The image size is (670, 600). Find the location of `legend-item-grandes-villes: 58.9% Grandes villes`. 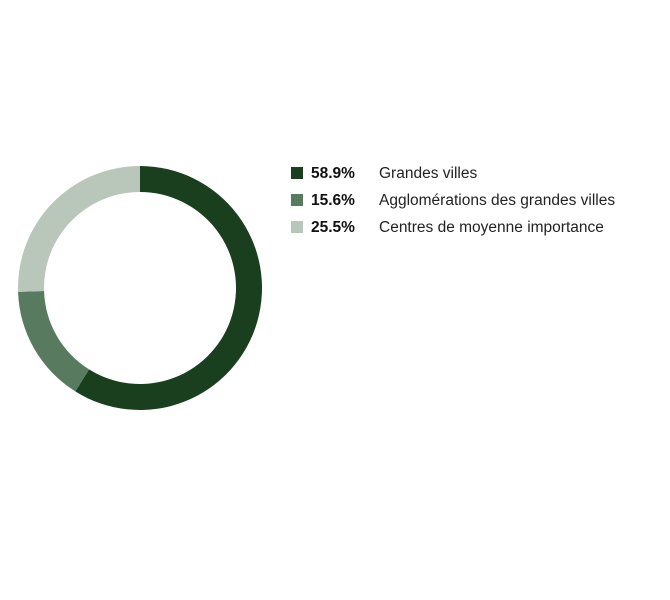

legend-item-grandes-villes: 58.9% Grandes villes is located at coordinates (456, 174).